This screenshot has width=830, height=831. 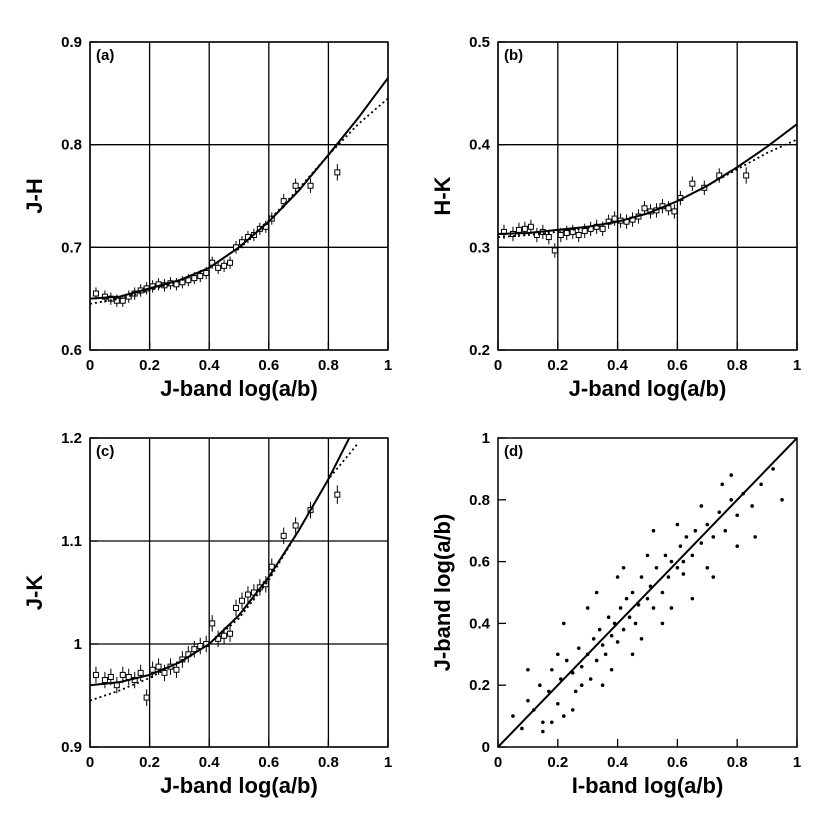 What do you see at coordinates (105, 55) in the screenshot?
I see `panel-label: (a)` at bounding box center [105, 55].